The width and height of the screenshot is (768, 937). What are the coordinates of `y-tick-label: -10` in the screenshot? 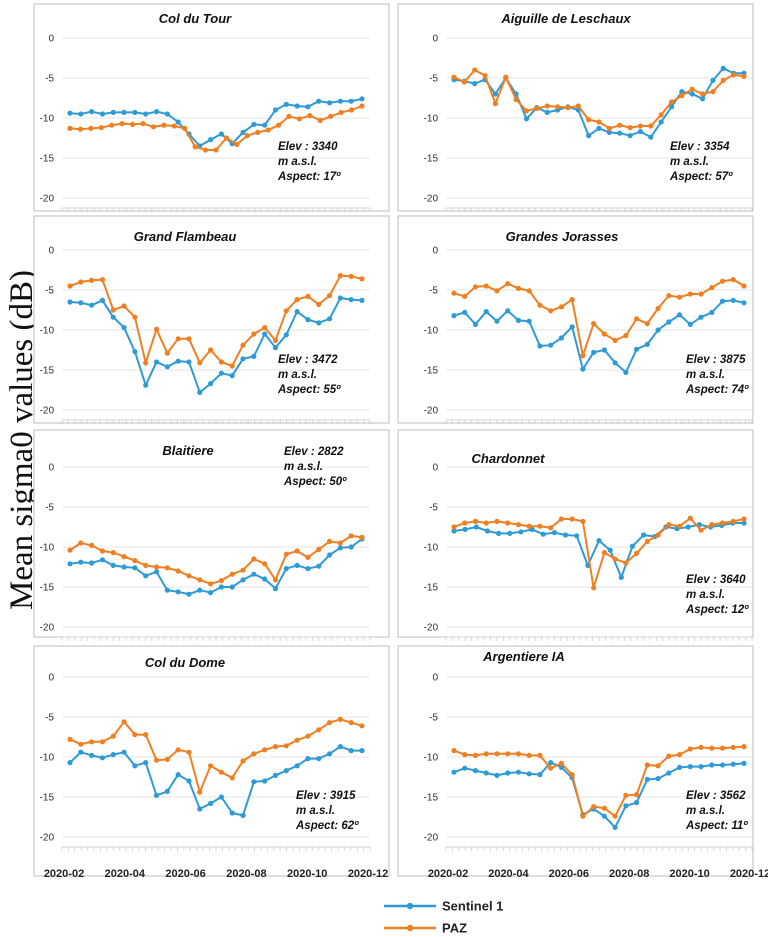 It's located at (47, 331).